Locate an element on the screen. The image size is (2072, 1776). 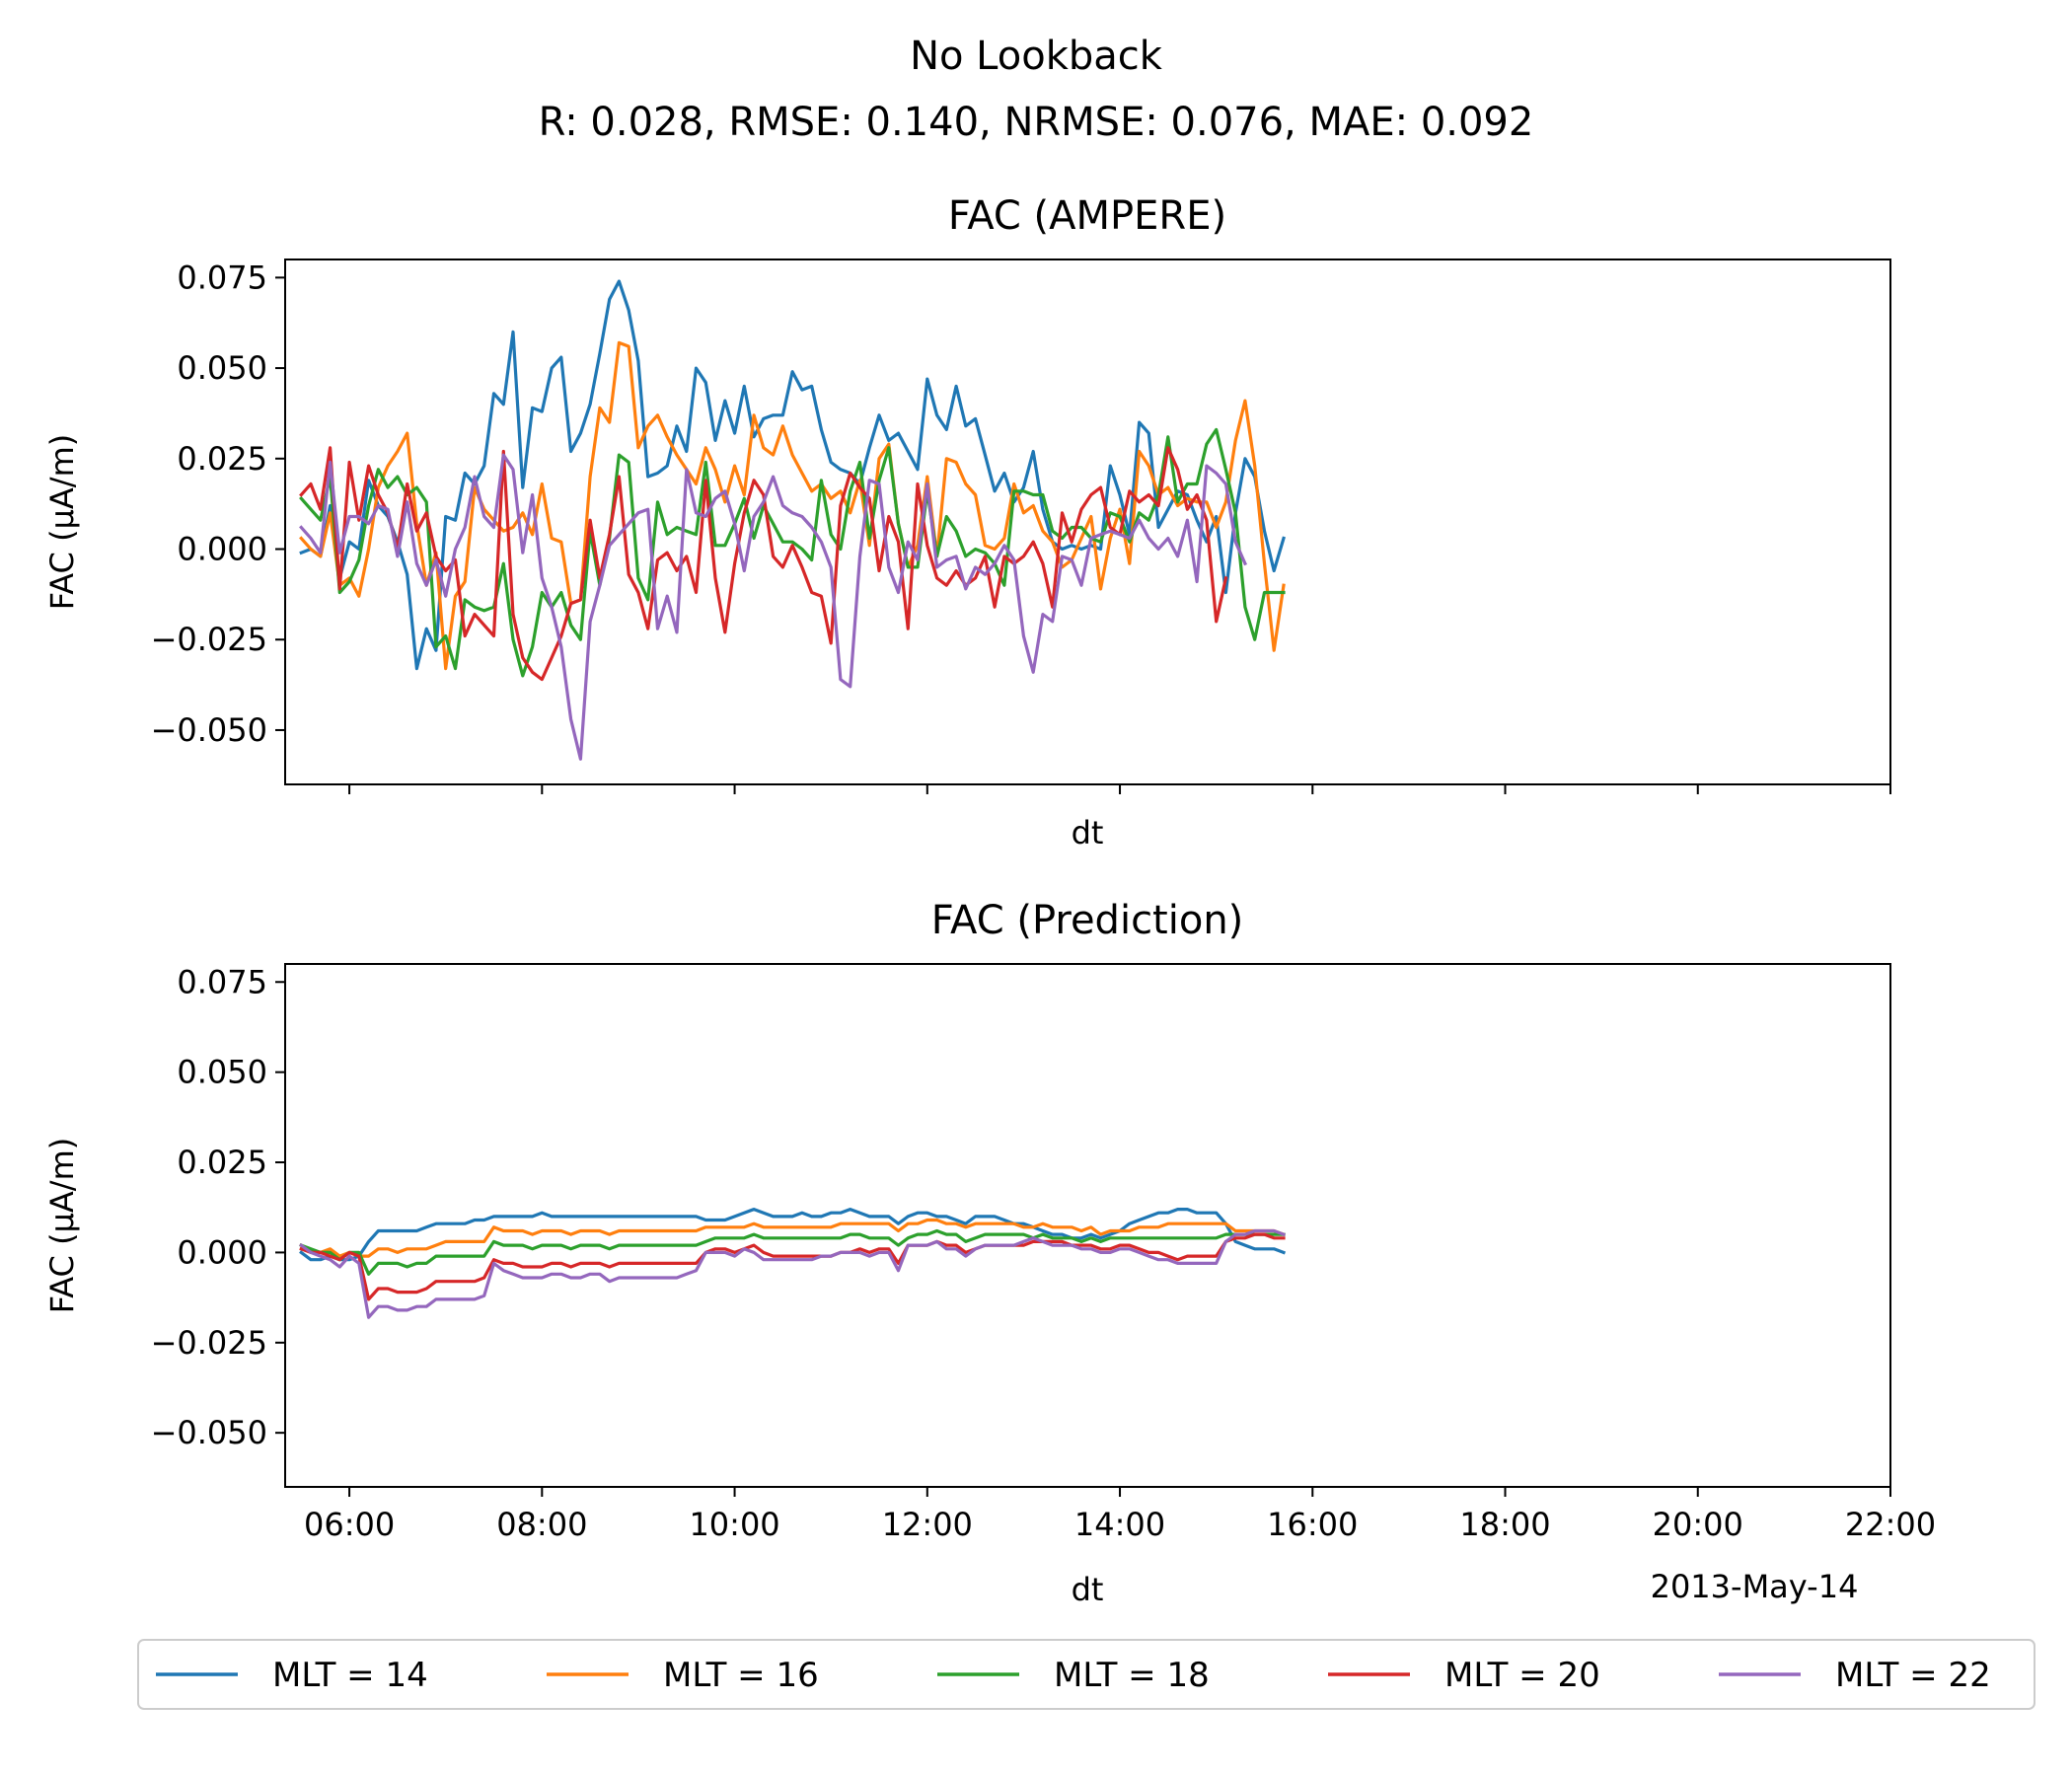
panel-prediction-y-tick-label: 0.025 is located at coordinates (222, 1163).